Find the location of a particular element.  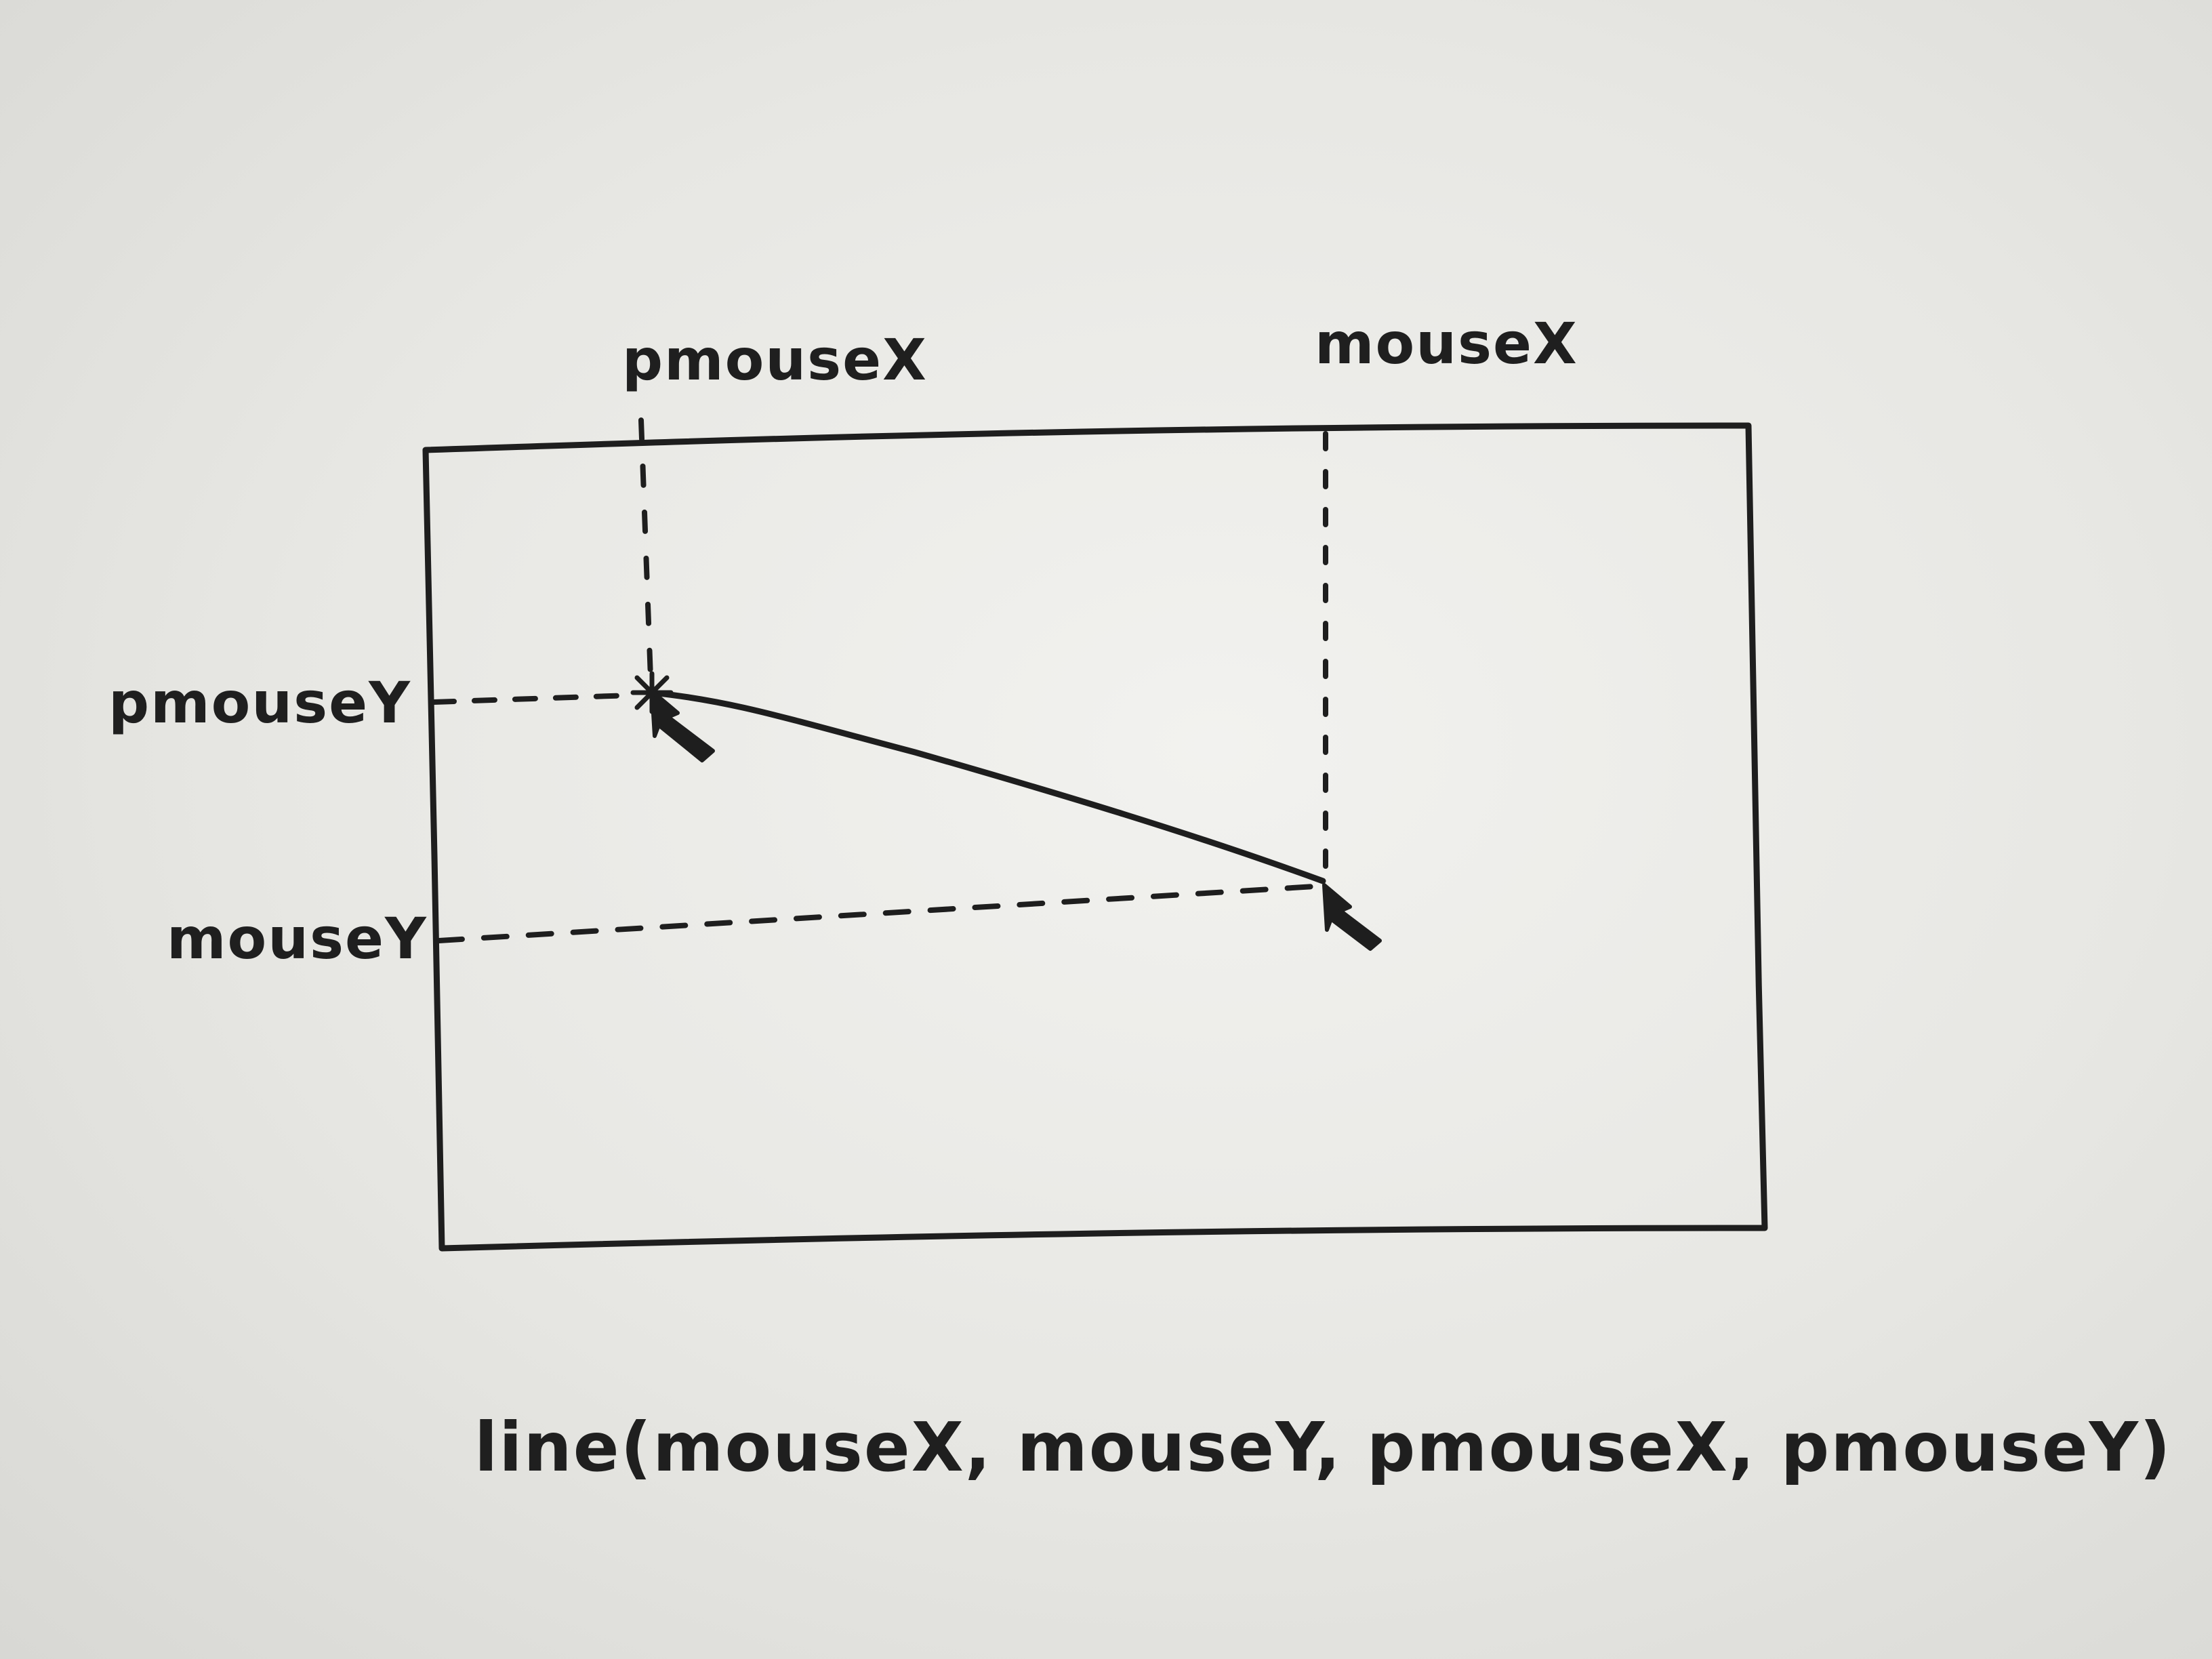

drawn-line is located at coordinates (987, 786).